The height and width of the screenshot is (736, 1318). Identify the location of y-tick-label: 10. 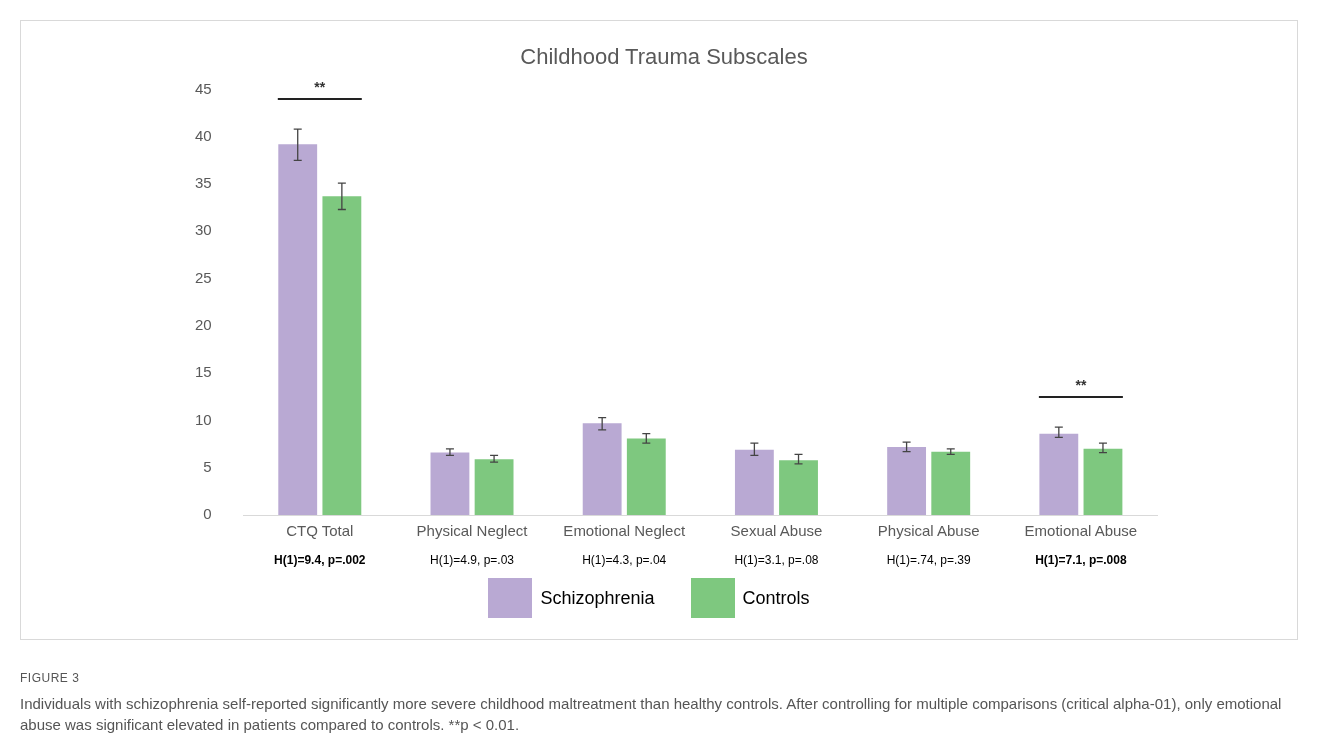
(203, 419).